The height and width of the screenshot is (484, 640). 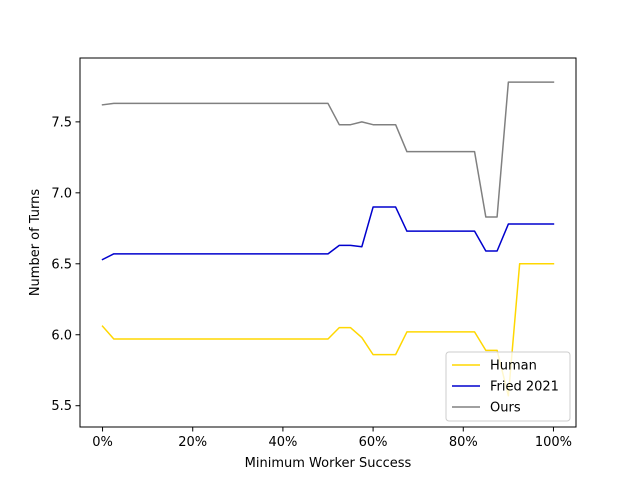 I want to click on legend-label-fried-2021: Fried 2021, so click(x=524, y=387).